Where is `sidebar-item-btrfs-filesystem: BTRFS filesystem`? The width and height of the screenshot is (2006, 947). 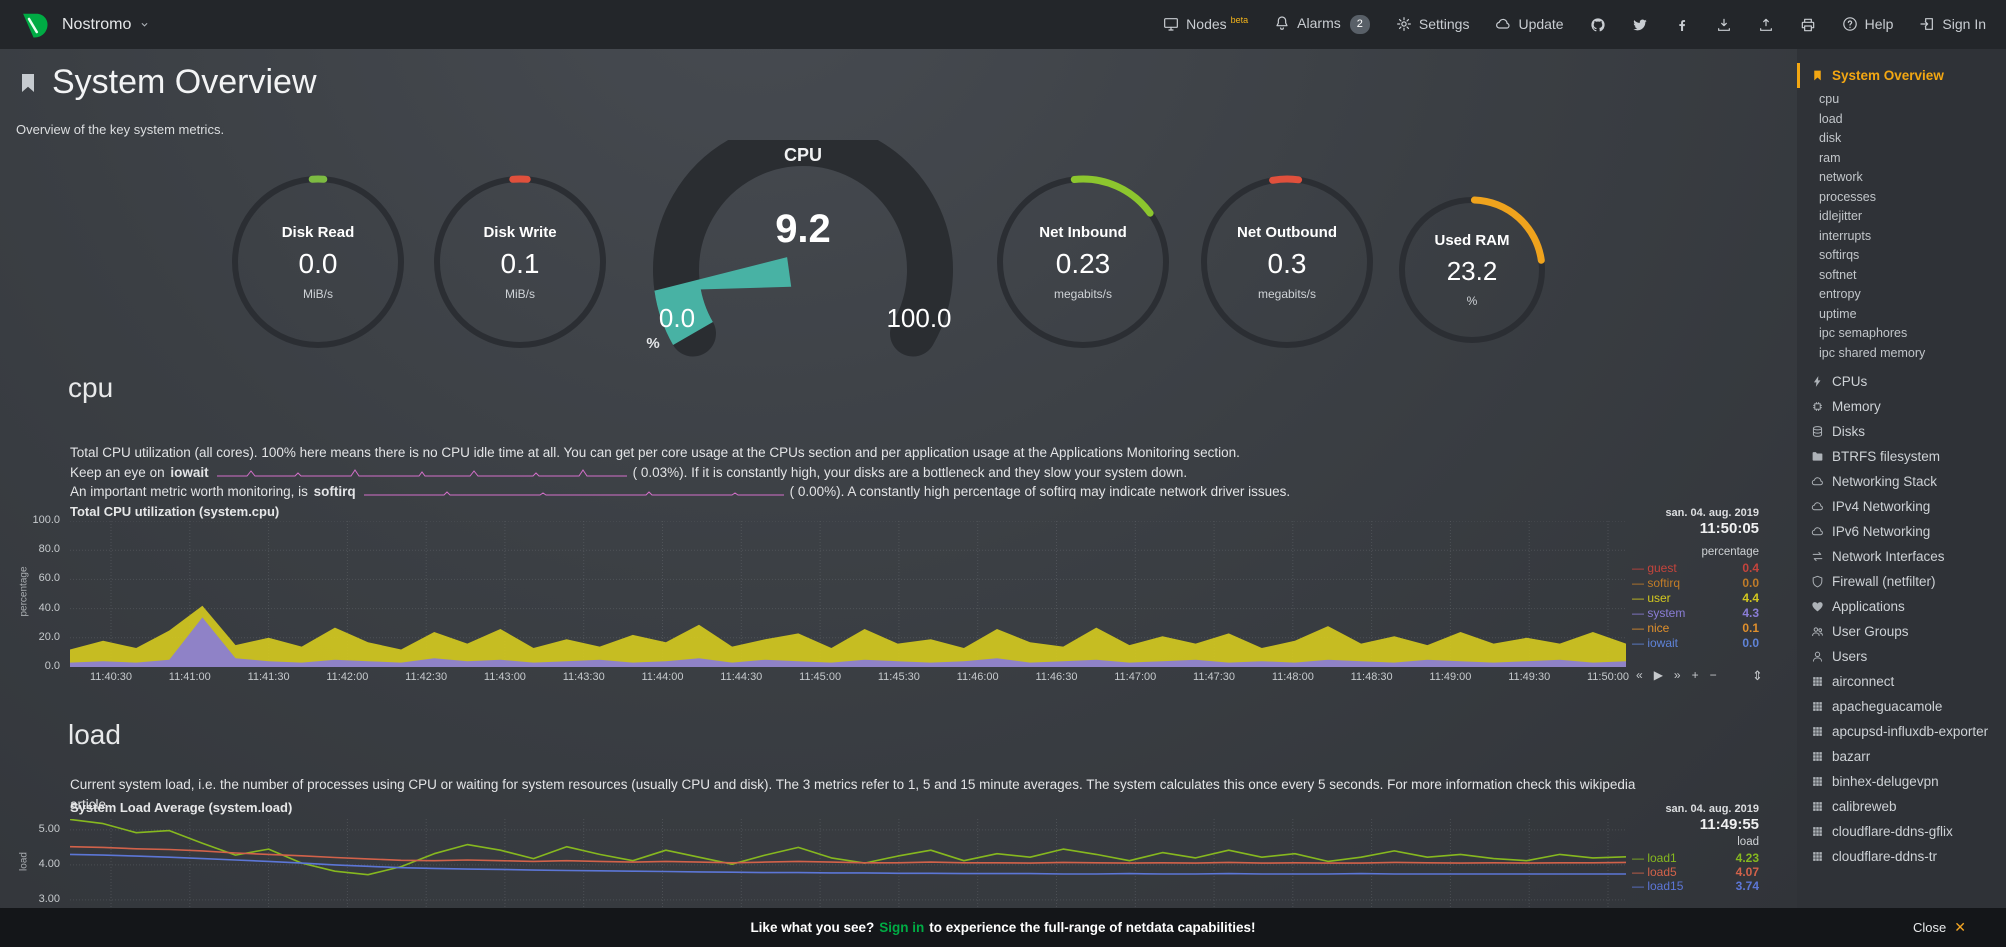 sidebar-item-btrfs-filesystem: BTRFS filesystem is located at coordinates (1901, 456).